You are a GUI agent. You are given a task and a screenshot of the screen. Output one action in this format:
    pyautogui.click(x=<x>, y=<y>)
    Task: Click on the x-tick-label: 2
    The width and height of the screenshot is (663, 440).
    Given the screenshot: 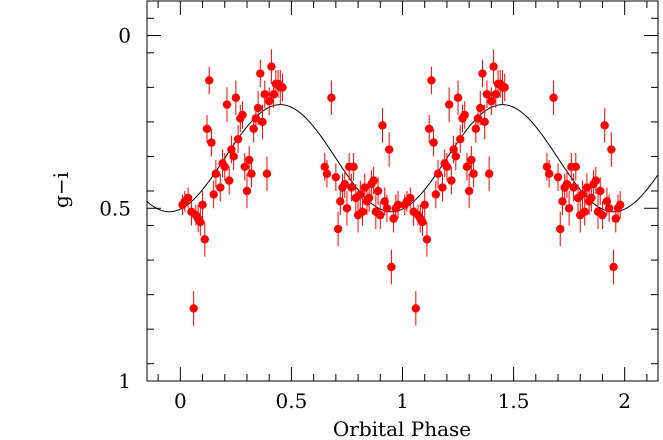 What is the action you would take?
    pyautogui.click(x=624, y=401)
    